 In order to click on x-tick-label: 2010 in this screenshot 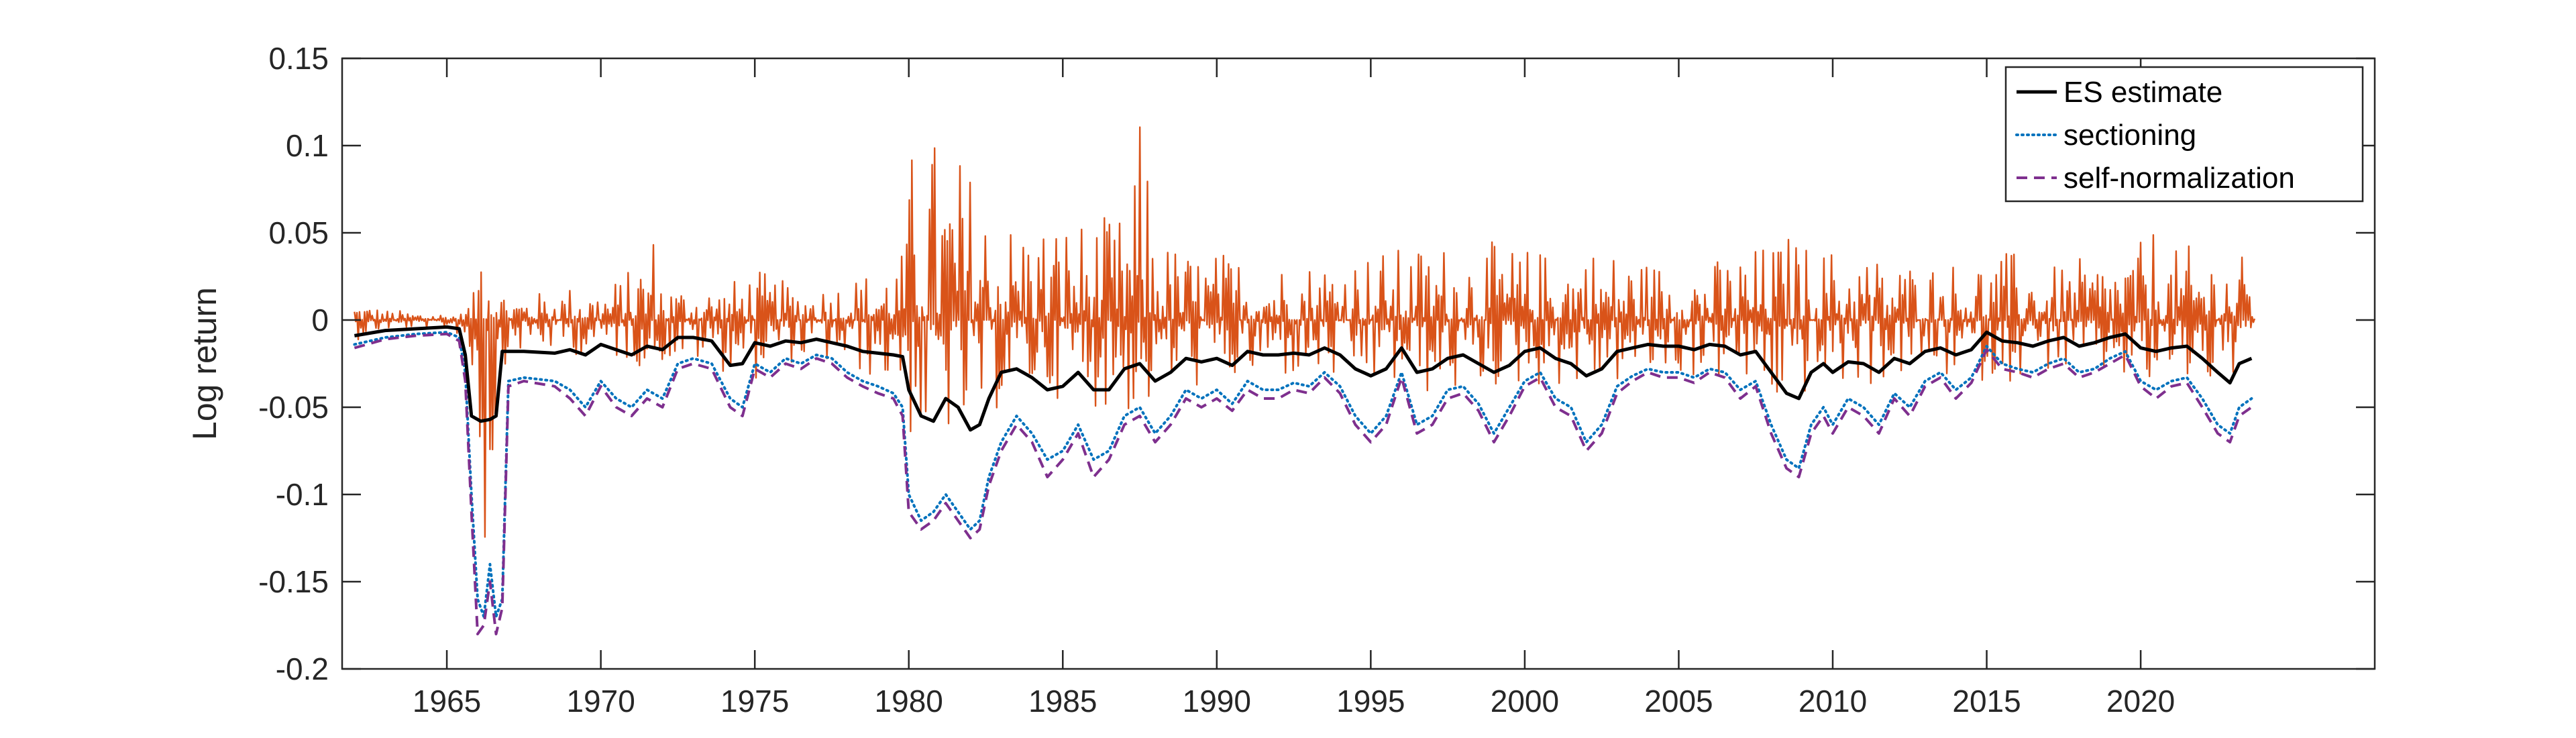, I will do `click(1833, 701)`.